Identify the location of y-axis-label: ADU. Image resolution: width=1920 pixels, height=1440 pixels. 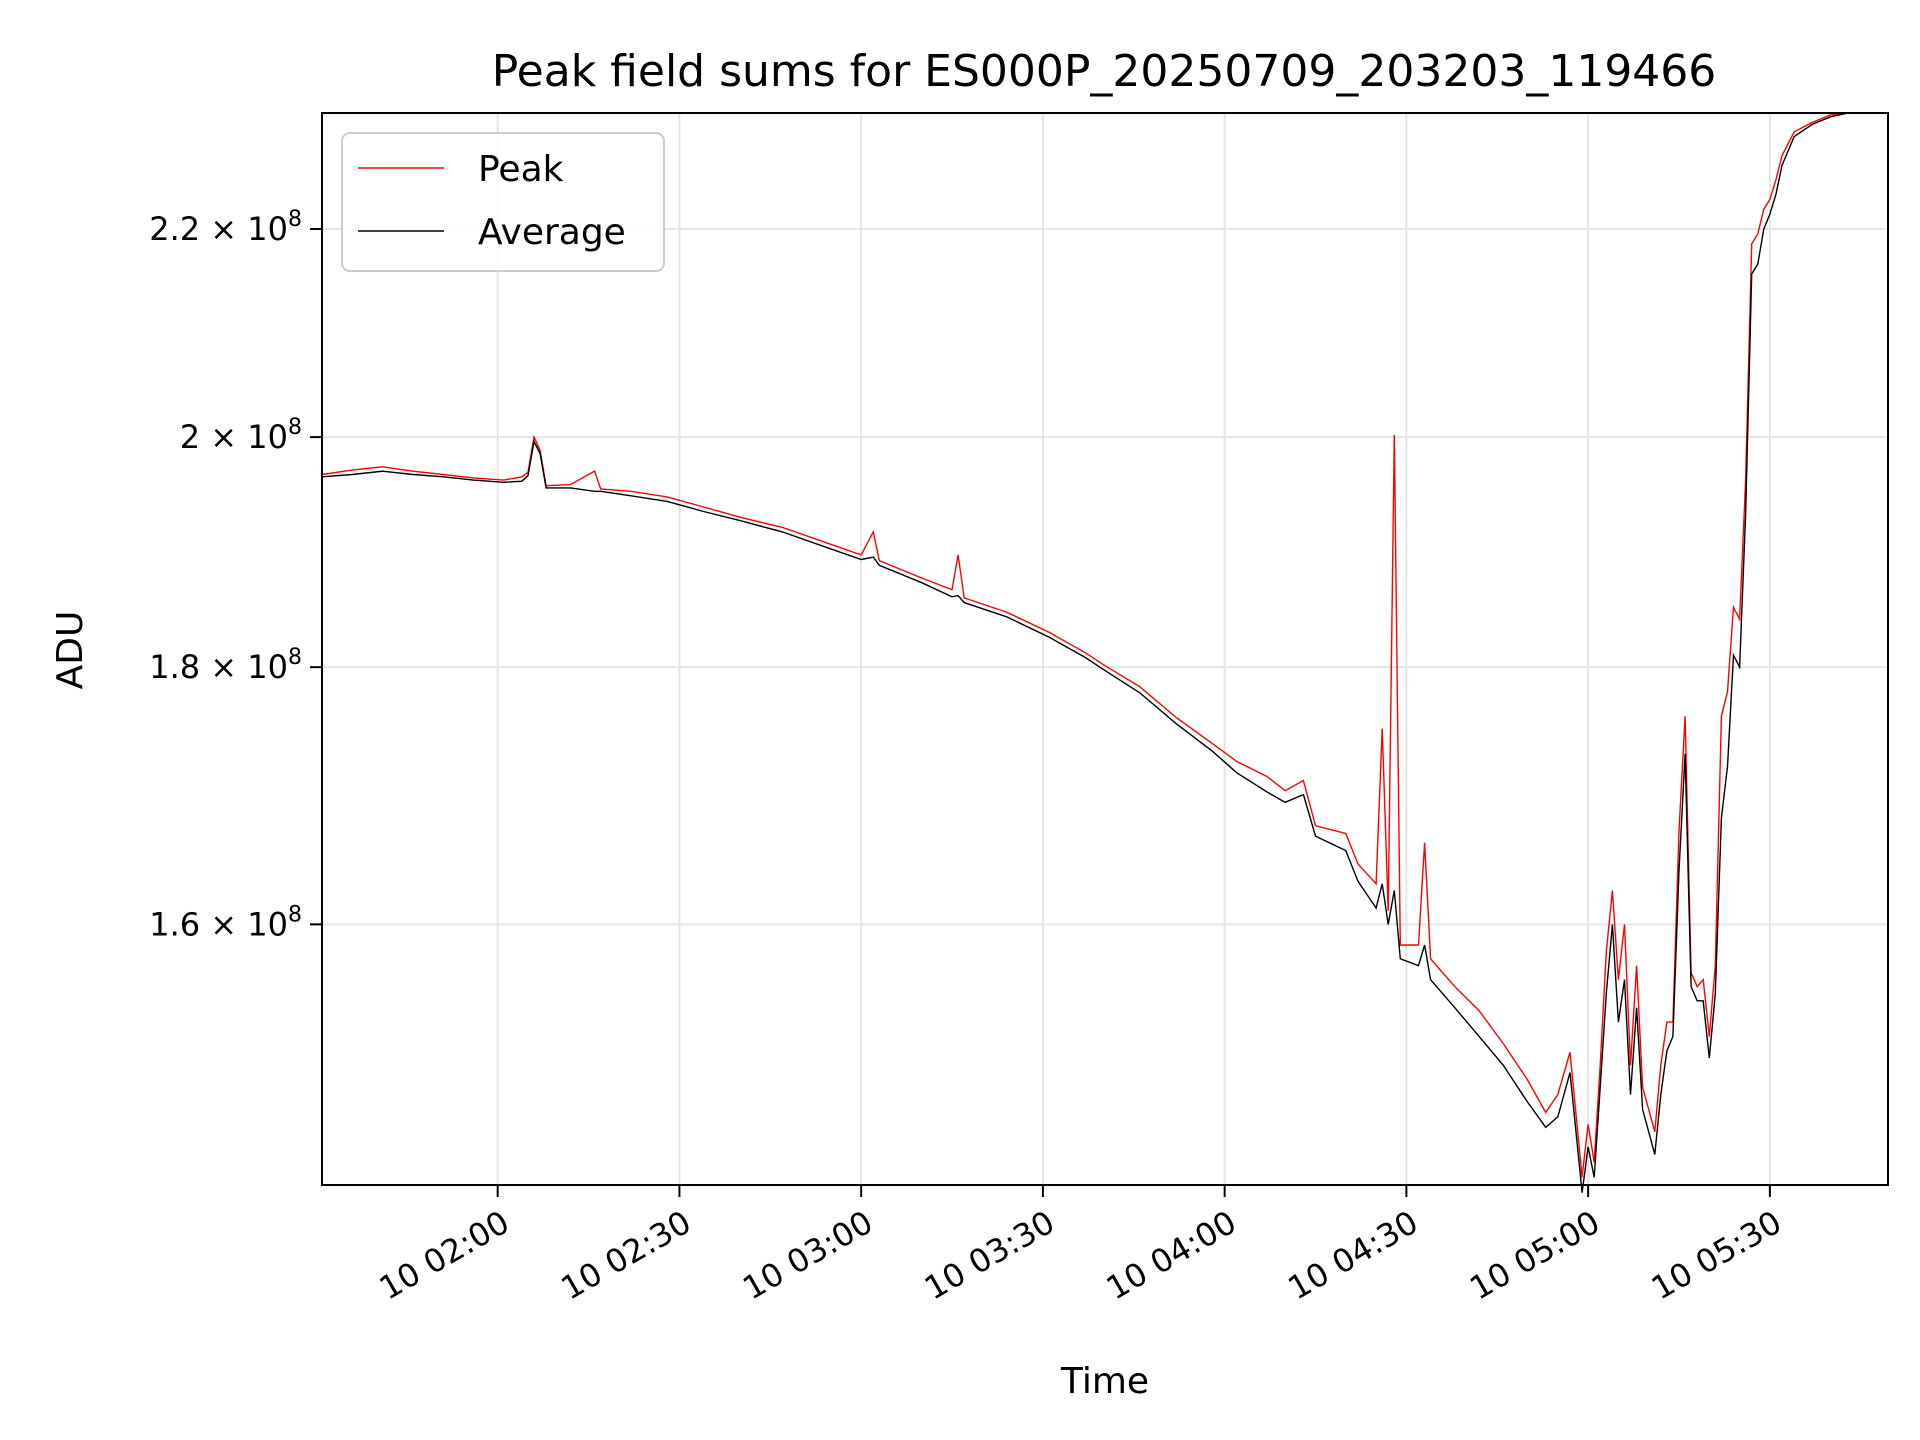
(70, 650).